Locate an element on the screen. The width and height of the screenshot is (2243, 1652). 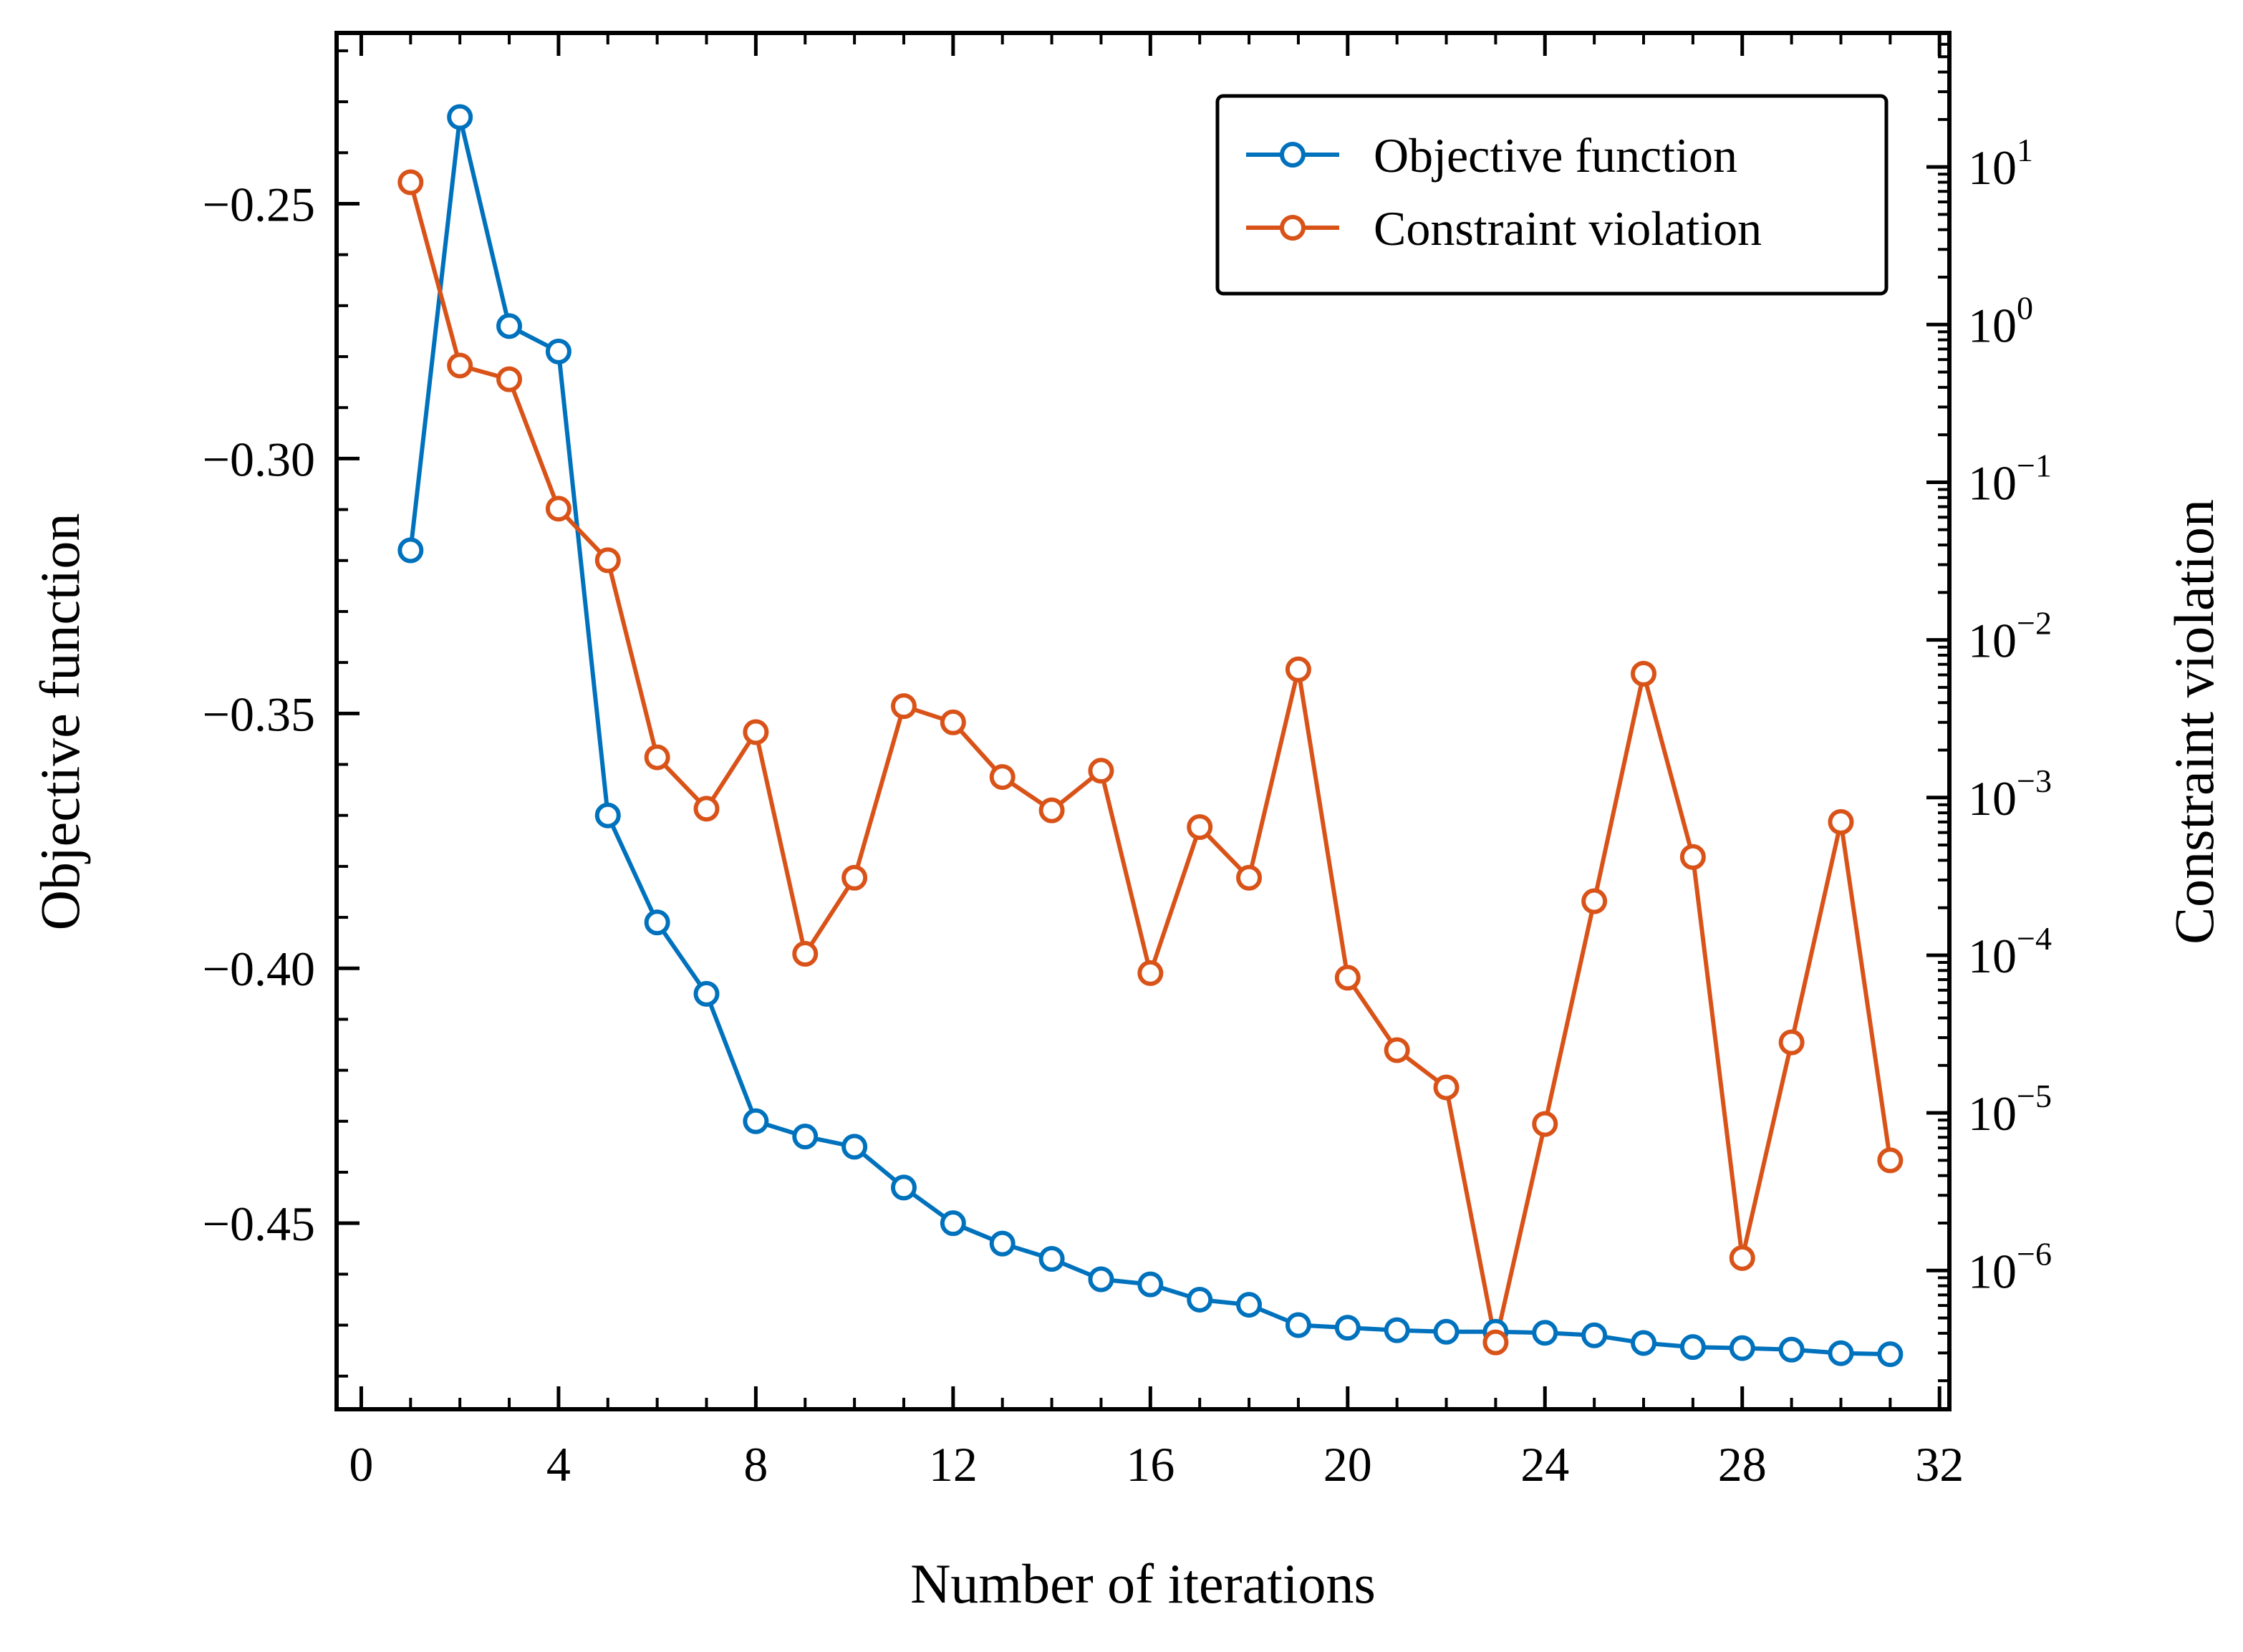
x-tick-label: 32 is located at coordinates (1940, 1465).